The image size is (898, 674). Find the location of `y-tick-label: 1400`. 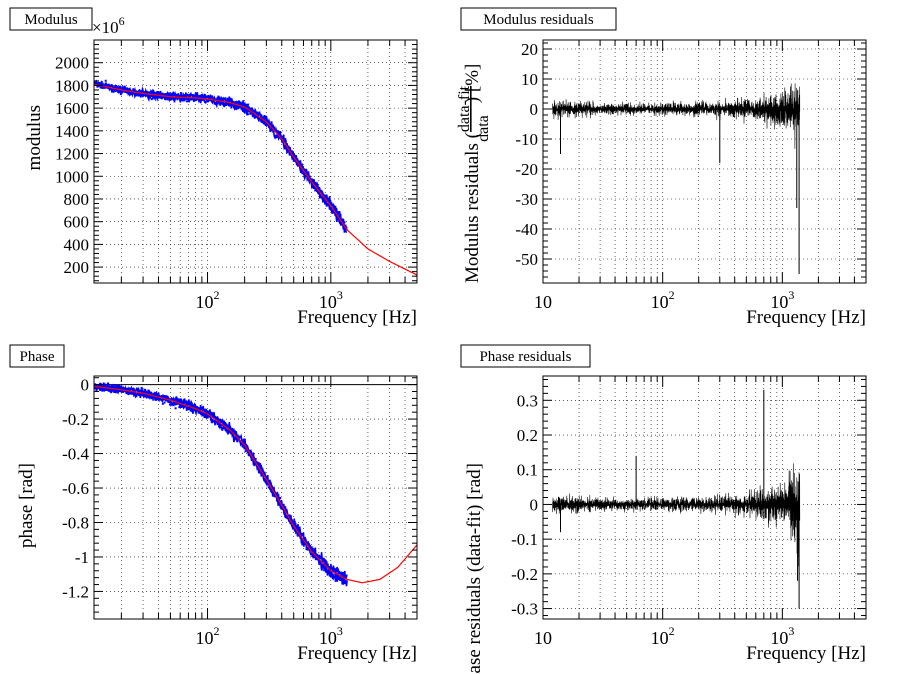

y-tick-label: 1400 is located at coordinates (72, 131).